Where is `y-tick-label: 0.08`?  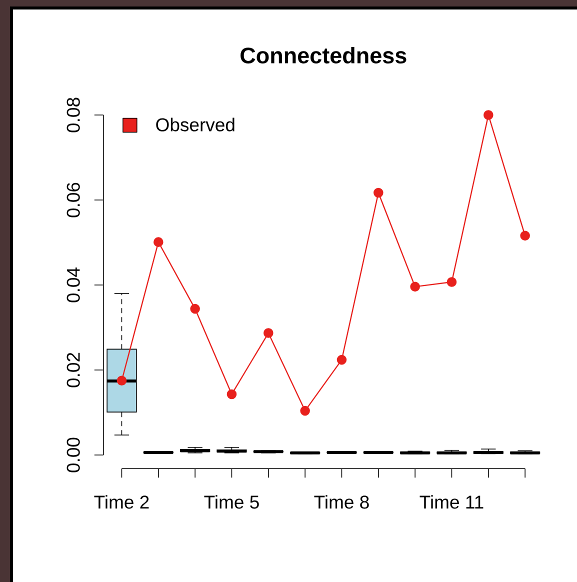
y-tick-label: 0.08 is located at coordinates (73, 115).